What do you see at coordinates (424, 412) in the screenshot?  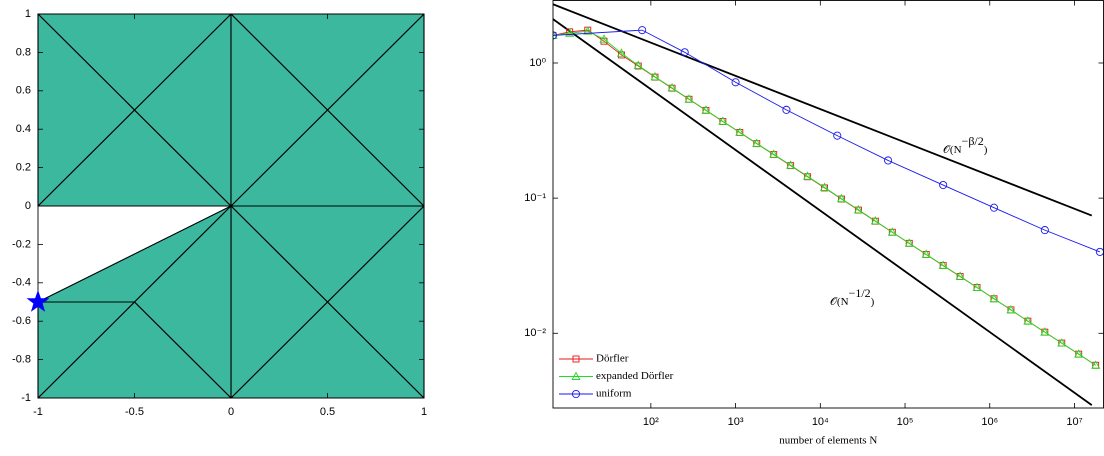 I see `x-tick-label: 1` at bounding box center [424, 412].